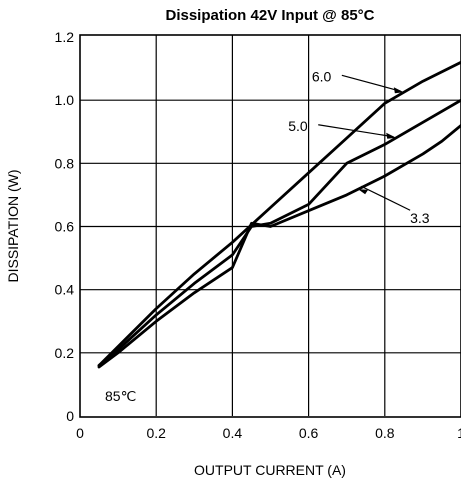 The height and width of the screenshot is (487, 461). I want to click on y-axis-ticks: 0 0.2 0.4 0.6 0.8 1.0 1.2, so click(65, 226).